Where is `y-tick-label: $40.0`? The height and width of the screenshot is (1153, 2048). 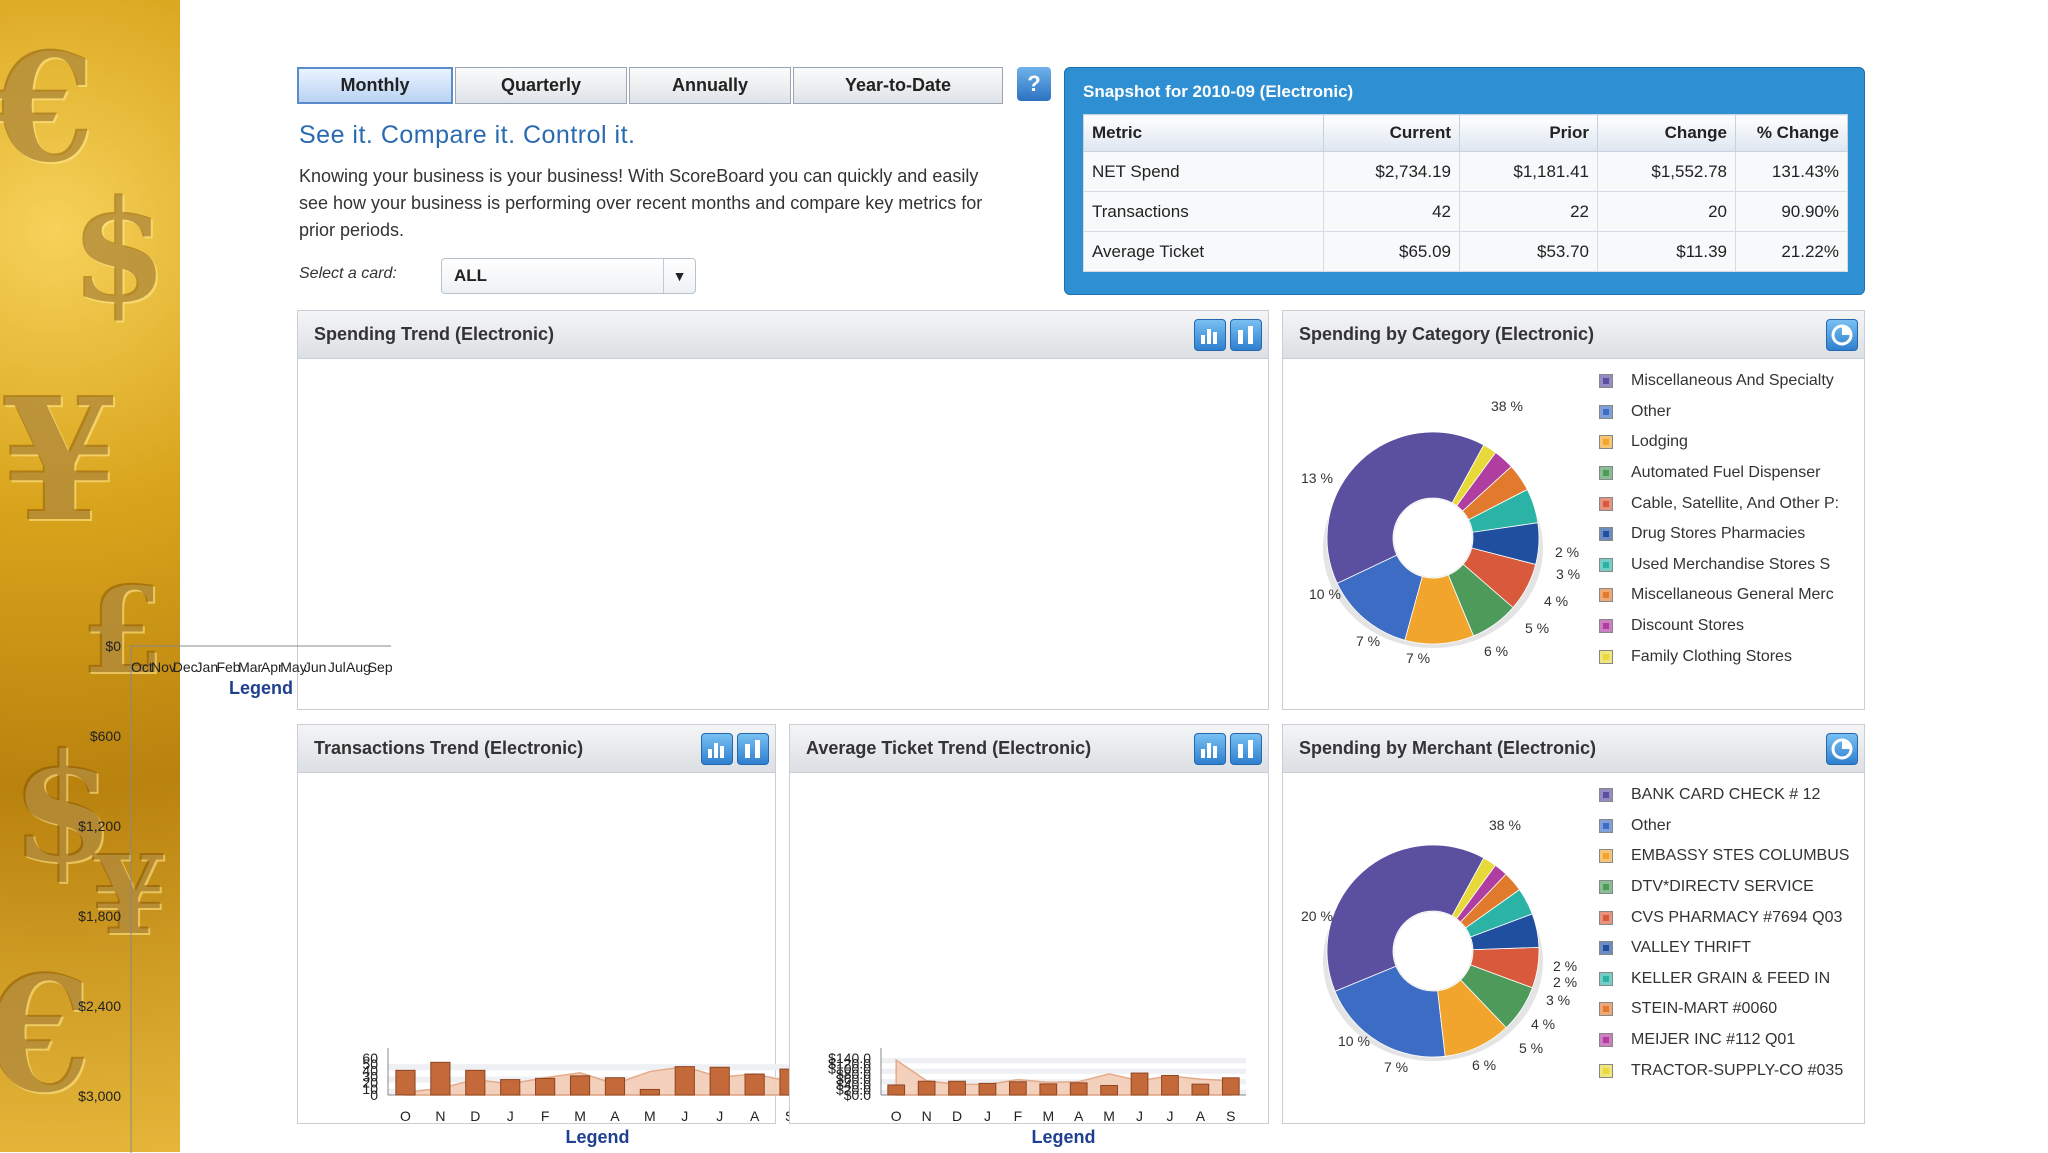
y-tick-label: $40.0 is located at coordinates (853, 1084).